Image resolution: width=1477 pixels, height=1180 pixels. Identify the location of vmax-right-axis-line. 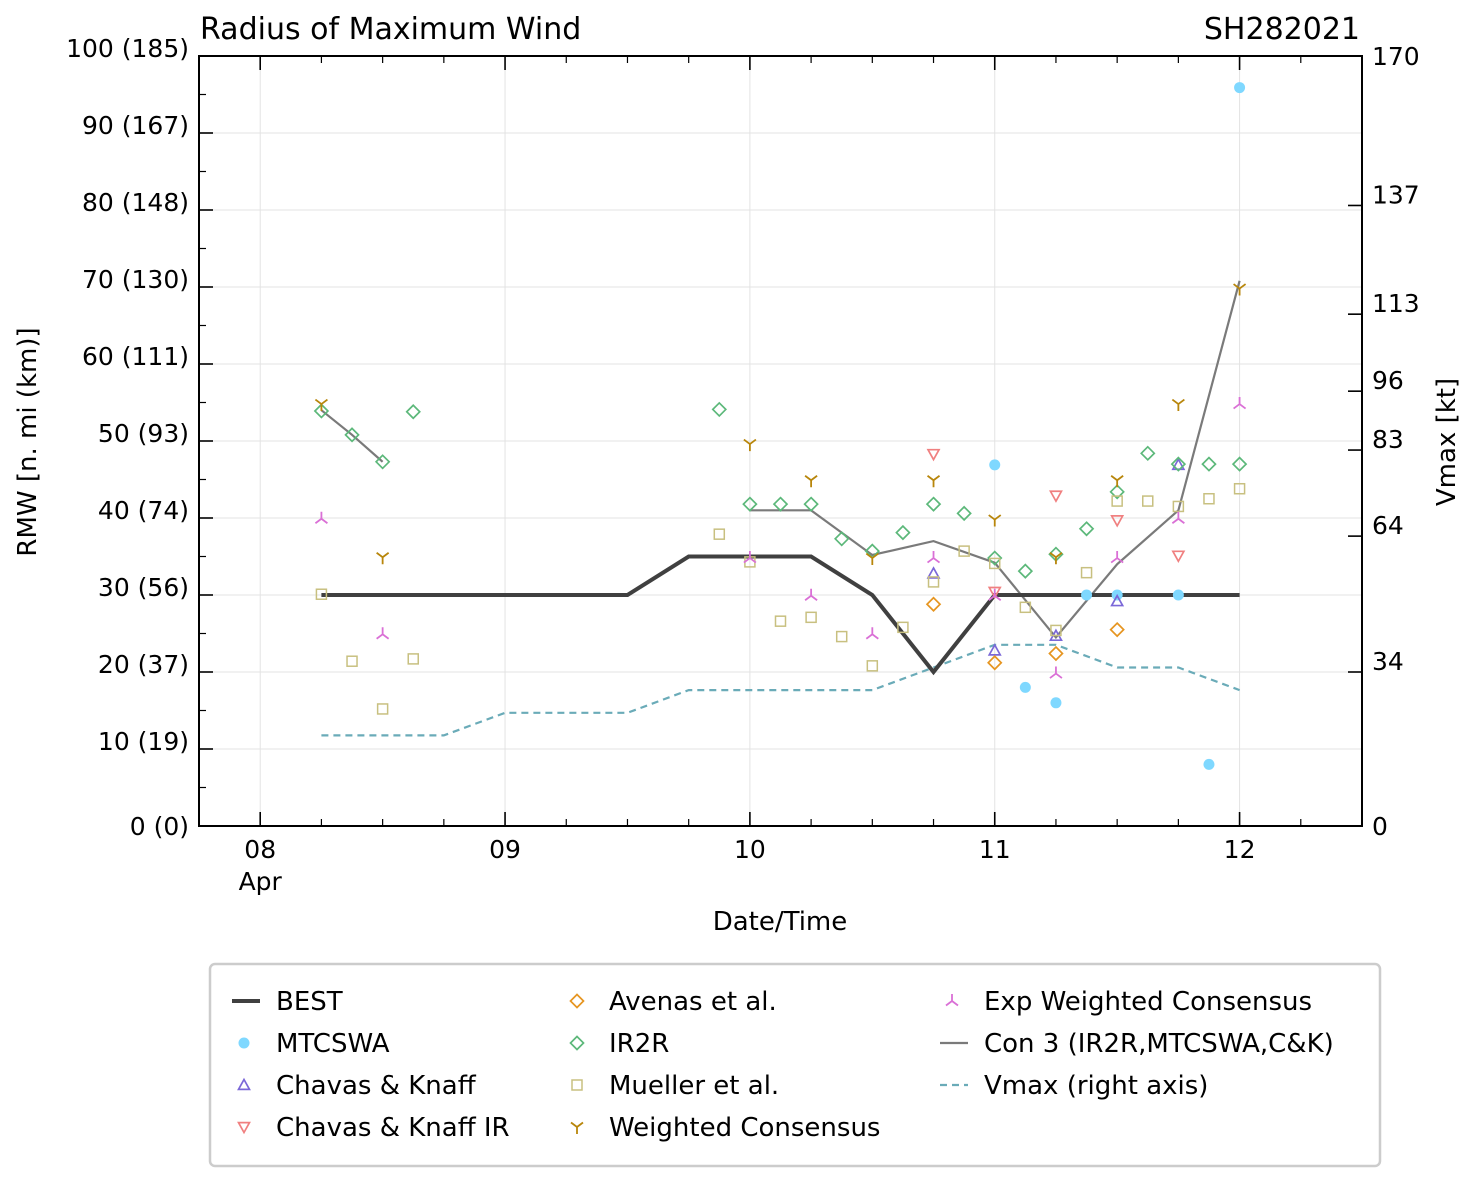
(780, 690).